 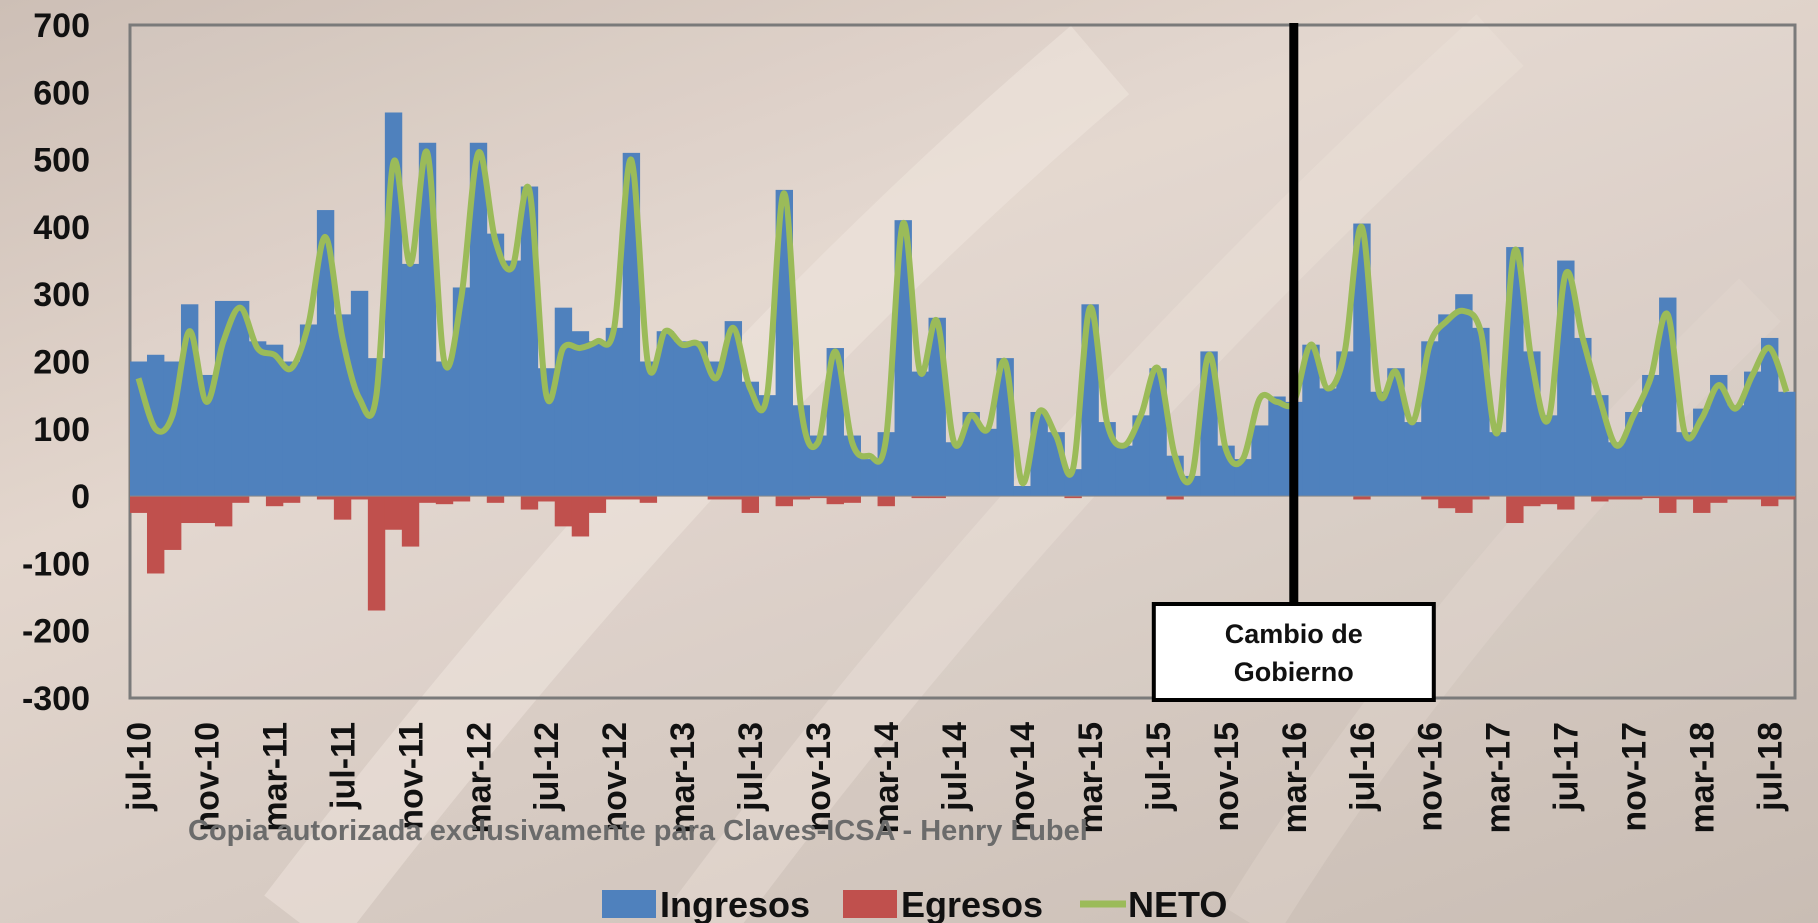 I want to click on x-tick-label: jul-17, so click(x=1567, y=767).